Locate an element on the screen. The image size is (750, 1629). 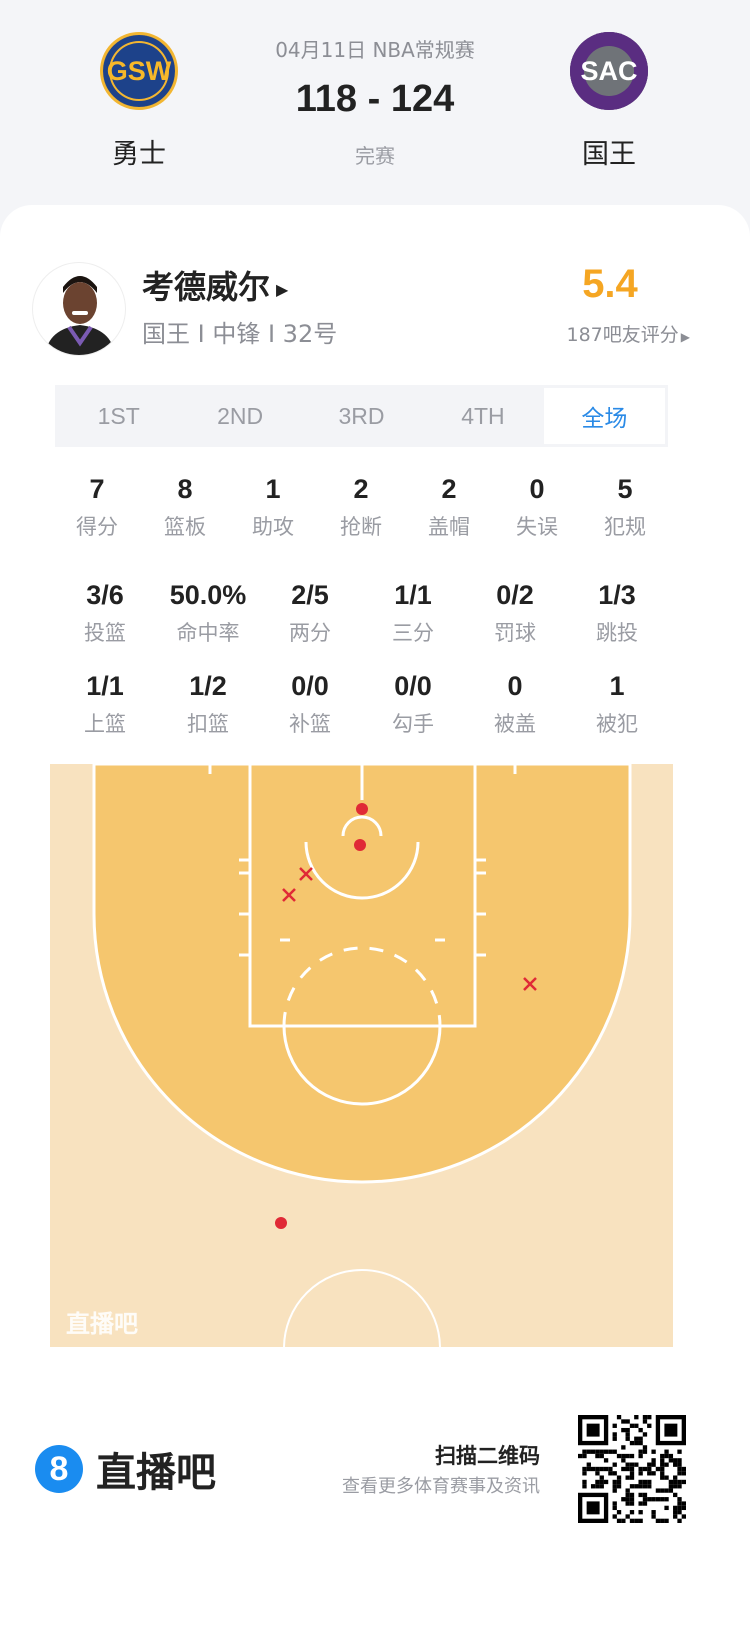
stat-被犯: 1 被犯 is located at coordinates (617, 704).